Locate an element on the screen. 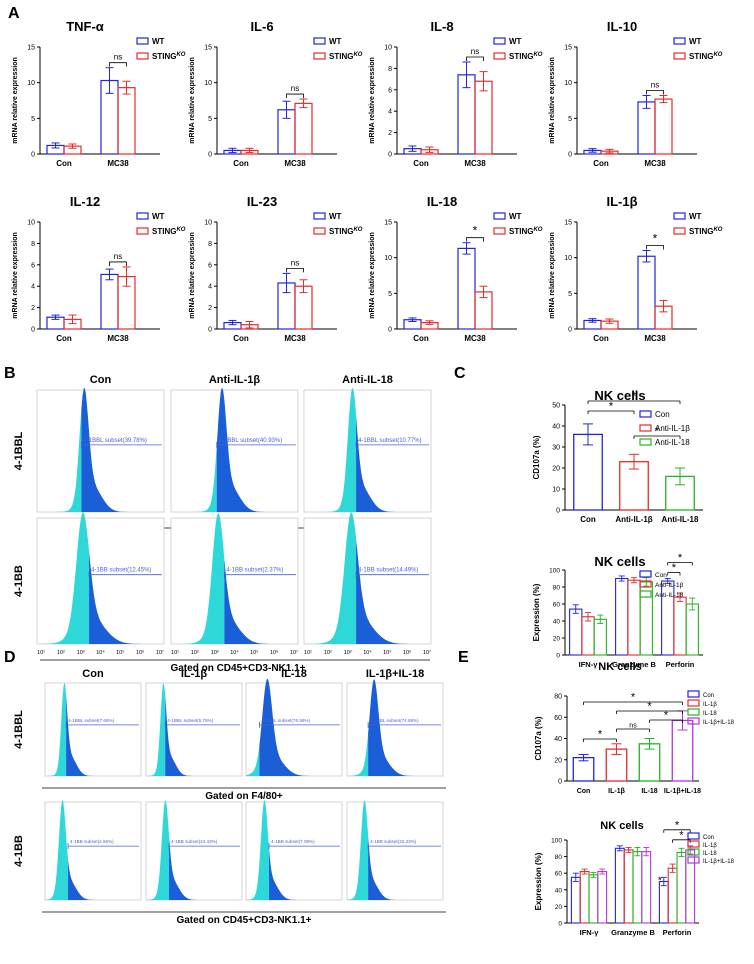  x-tick-label: IL-18 is located at coordinates (649, 791).